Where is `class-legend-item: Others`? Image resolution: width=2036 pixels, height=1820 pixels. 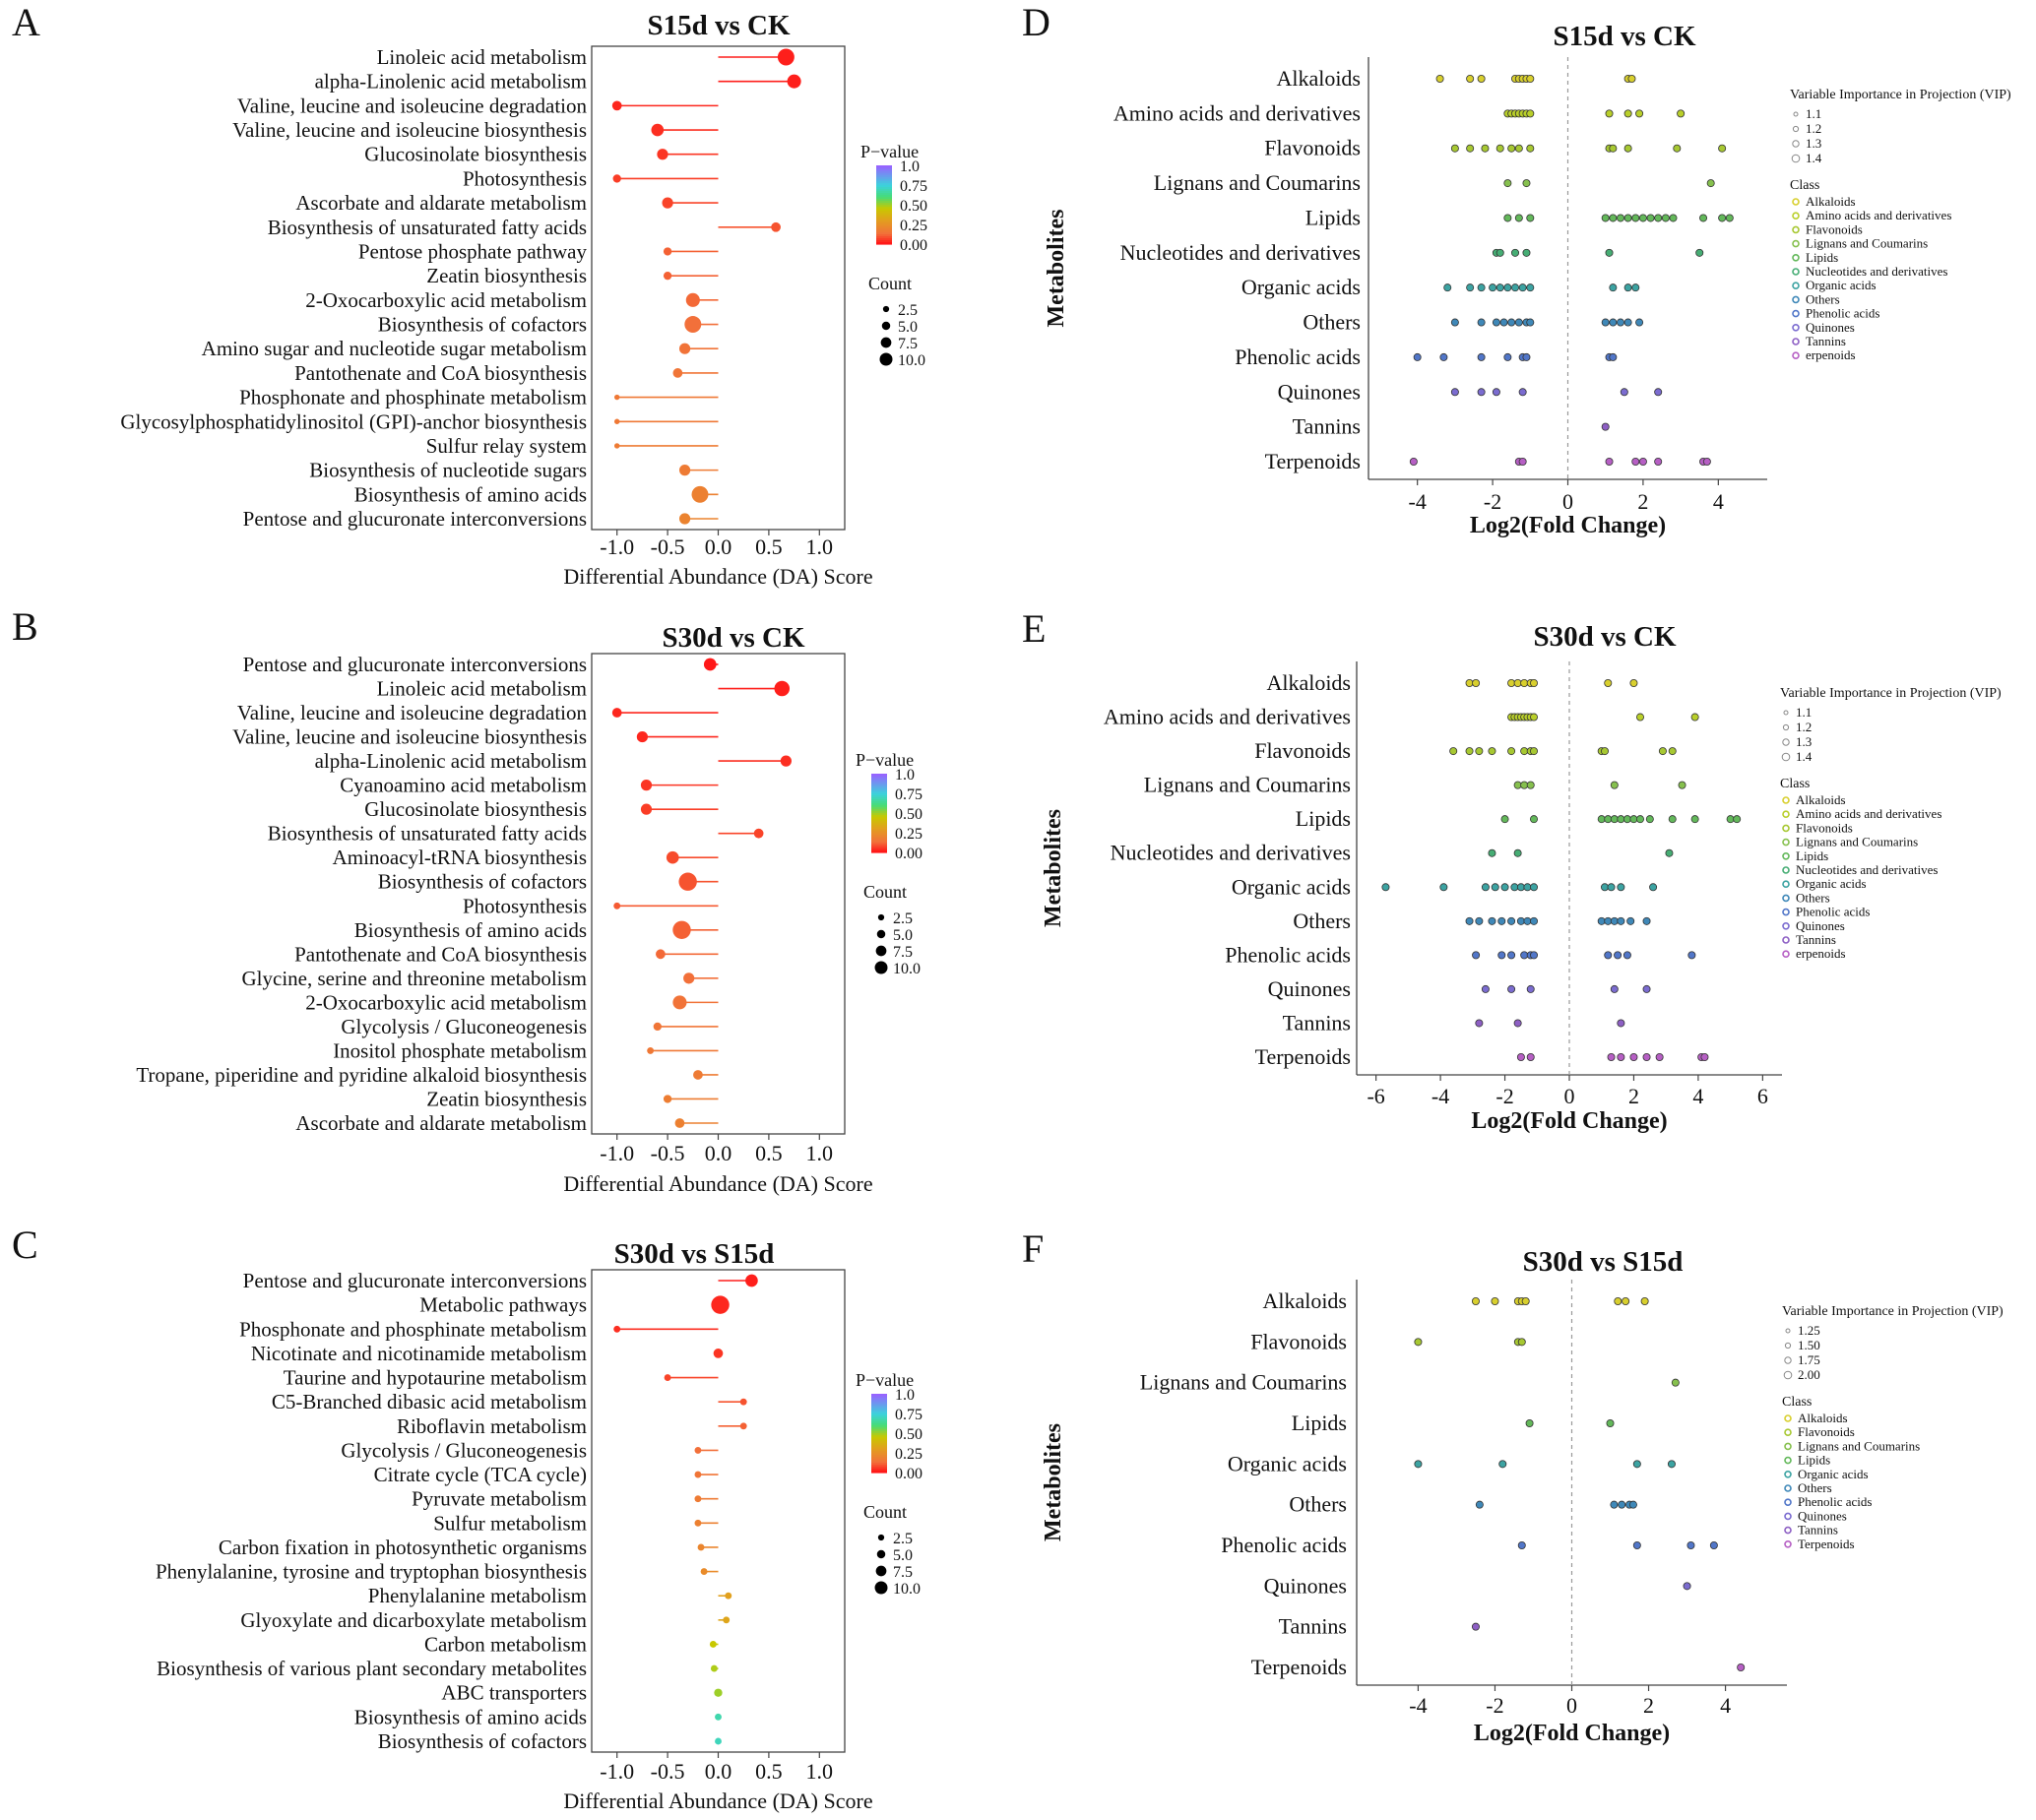
class-legend-item: Others is located at coordinates (1823, 298).